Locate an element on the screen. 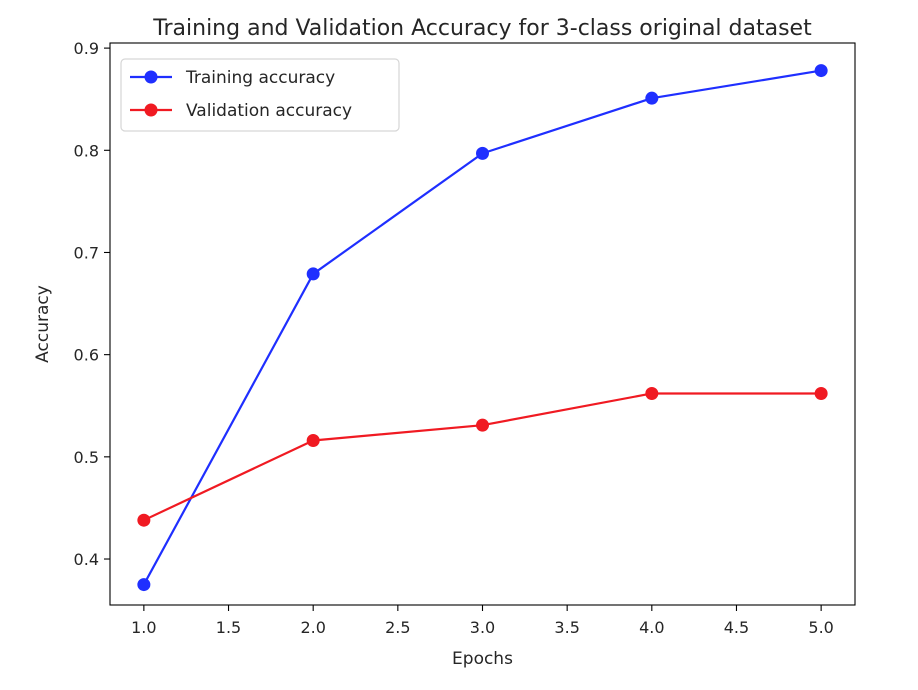  y-axis-label: Accuracy is located at coordinates (43, 324).